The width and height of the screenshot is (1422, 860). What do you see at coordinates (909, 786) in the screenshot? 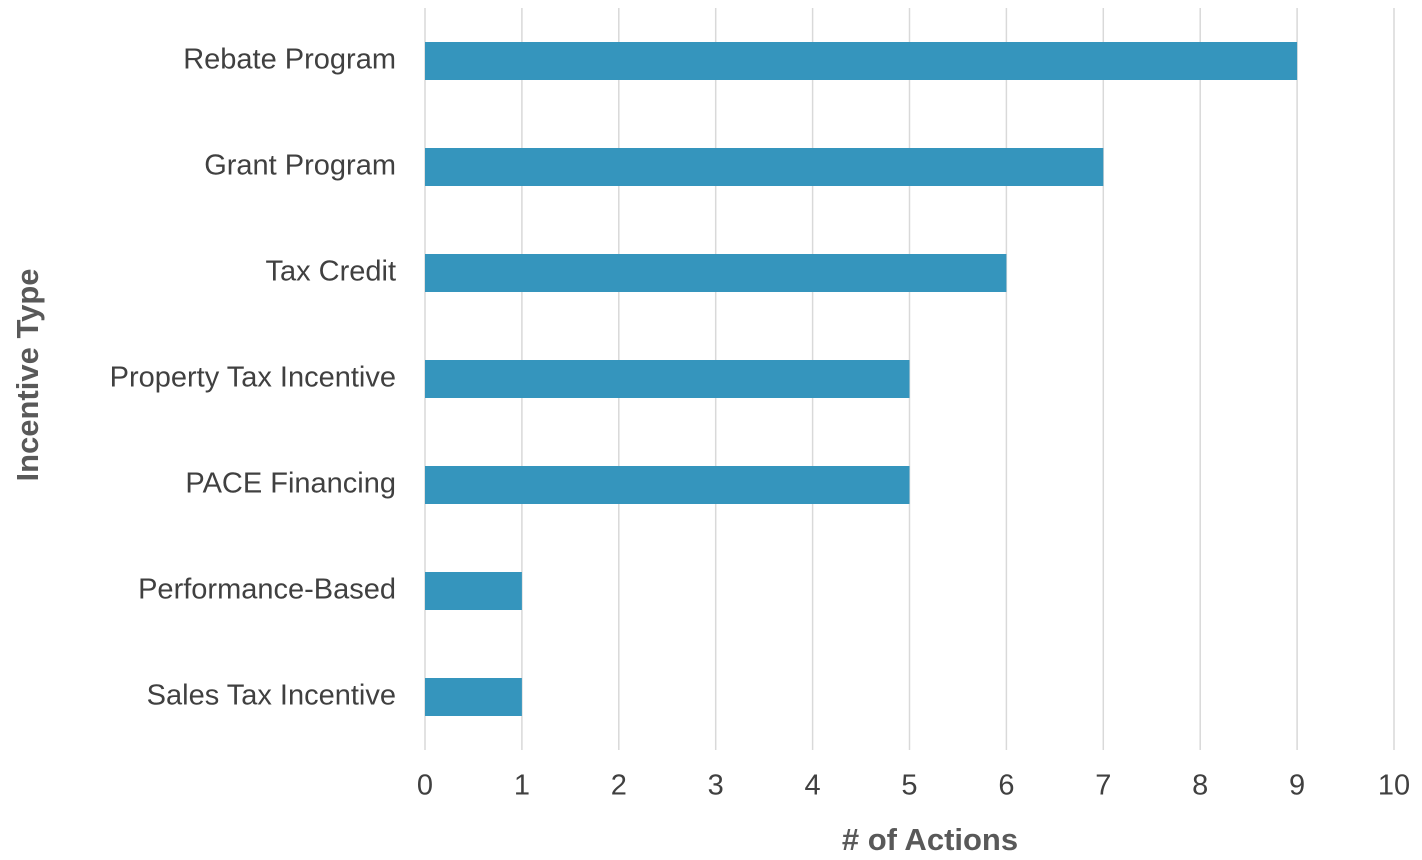
I see `x-tick-label: 5` at bounding box center [909, 786].